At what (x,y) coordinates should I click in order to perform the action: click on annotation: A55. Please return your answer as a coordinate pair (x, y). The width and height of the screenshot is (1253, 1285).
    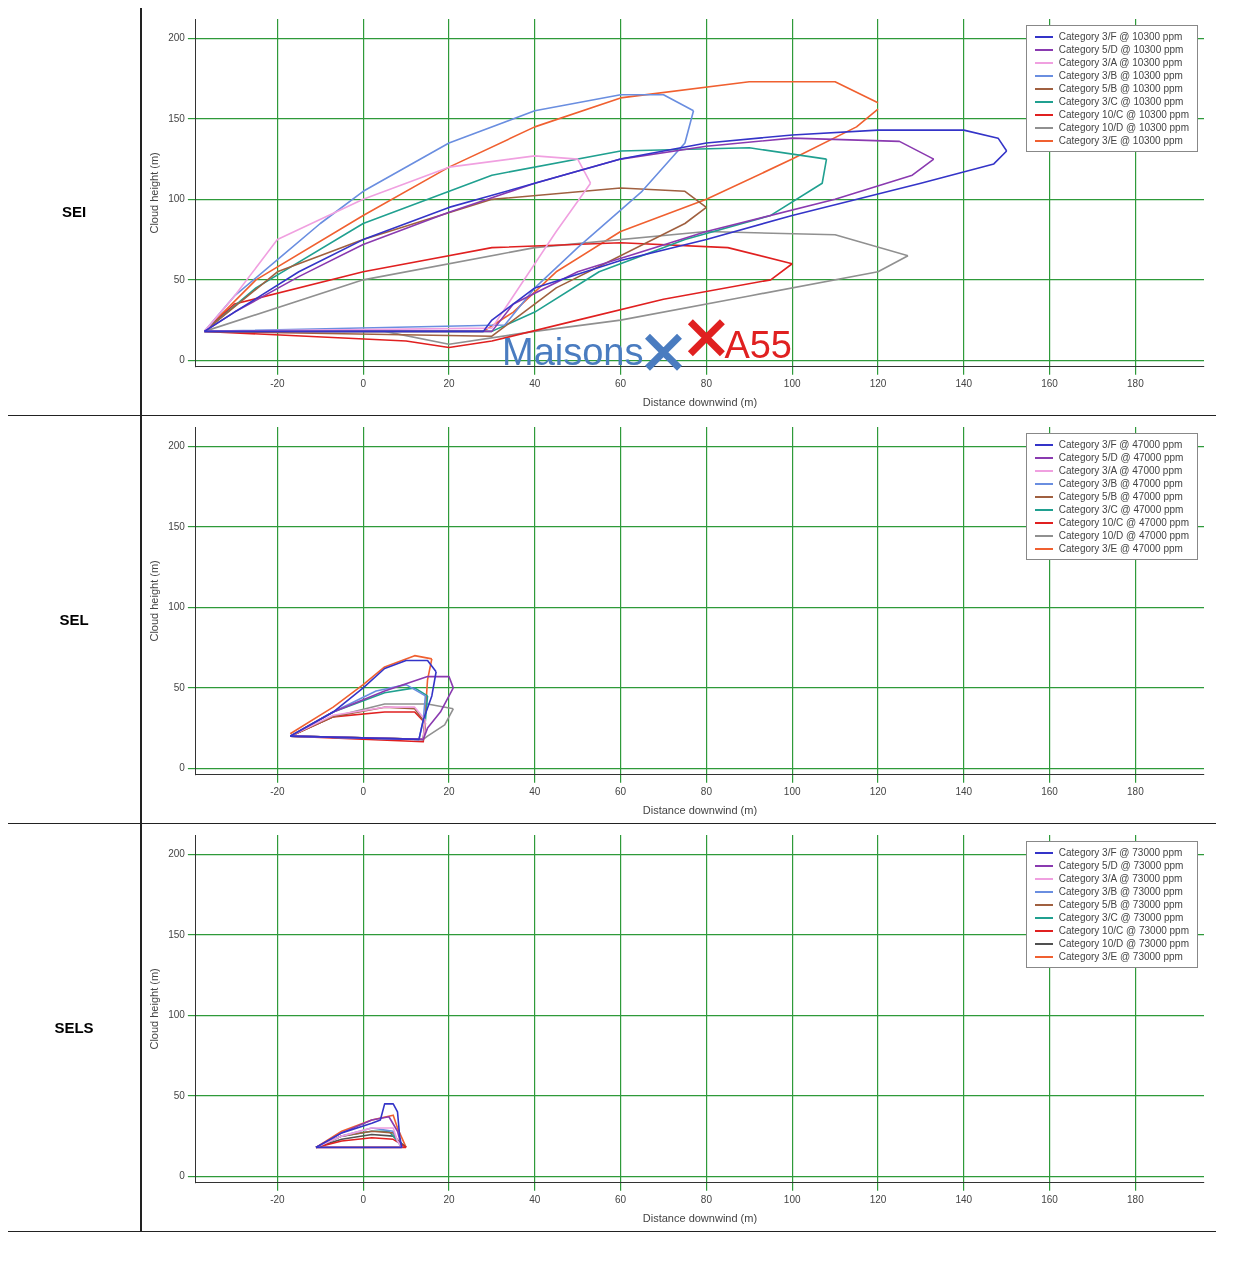
    Looking at the image, I should click on (758, 345).